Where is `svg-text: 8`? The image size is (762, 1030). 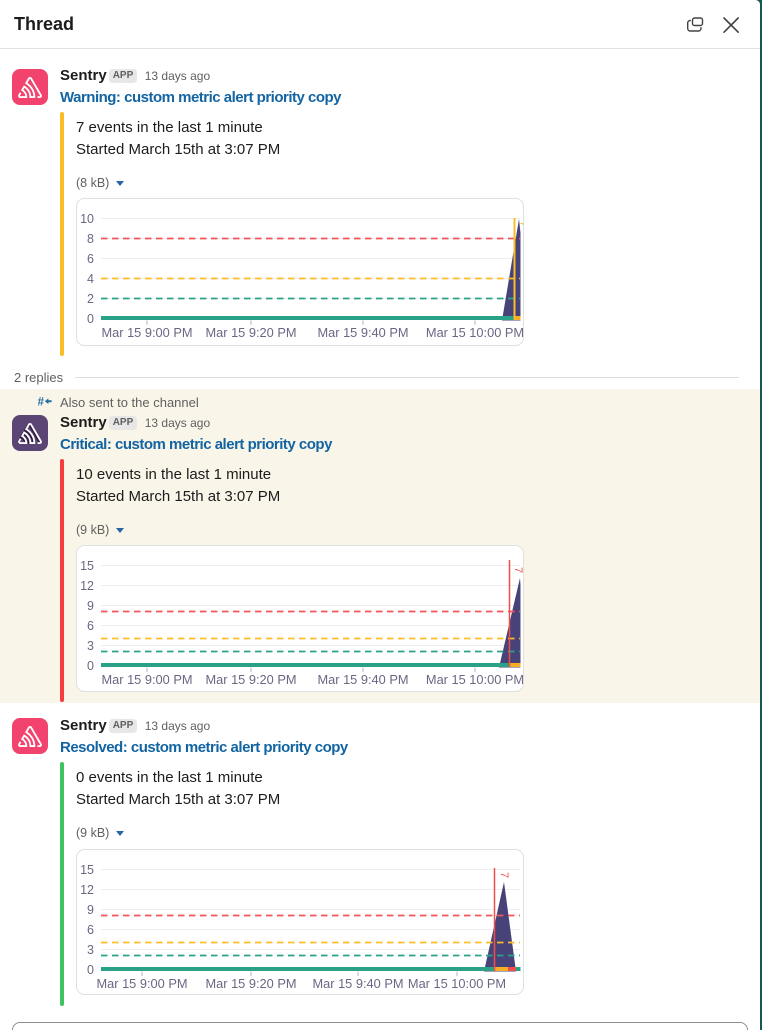 svg-text: 8 is located at coordinates (90, 239).